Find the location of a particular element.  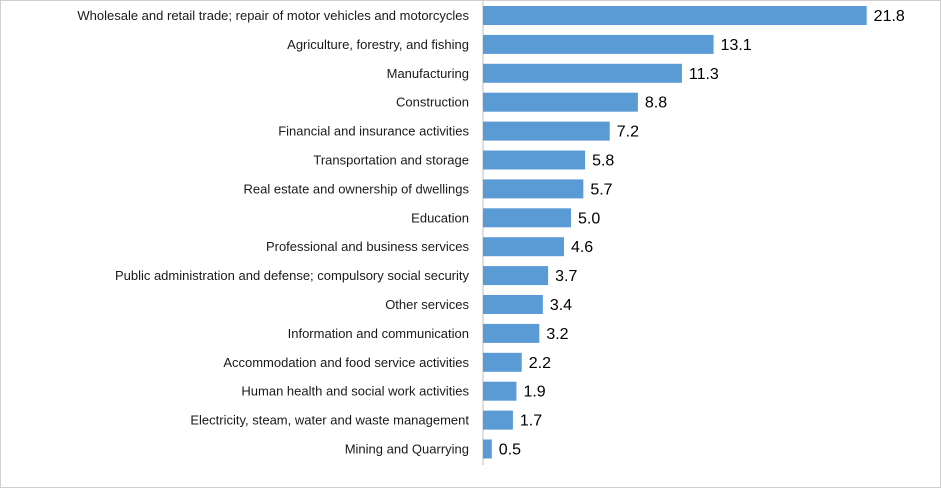

value-label: 3.7 is located at coordinates (566, 276).